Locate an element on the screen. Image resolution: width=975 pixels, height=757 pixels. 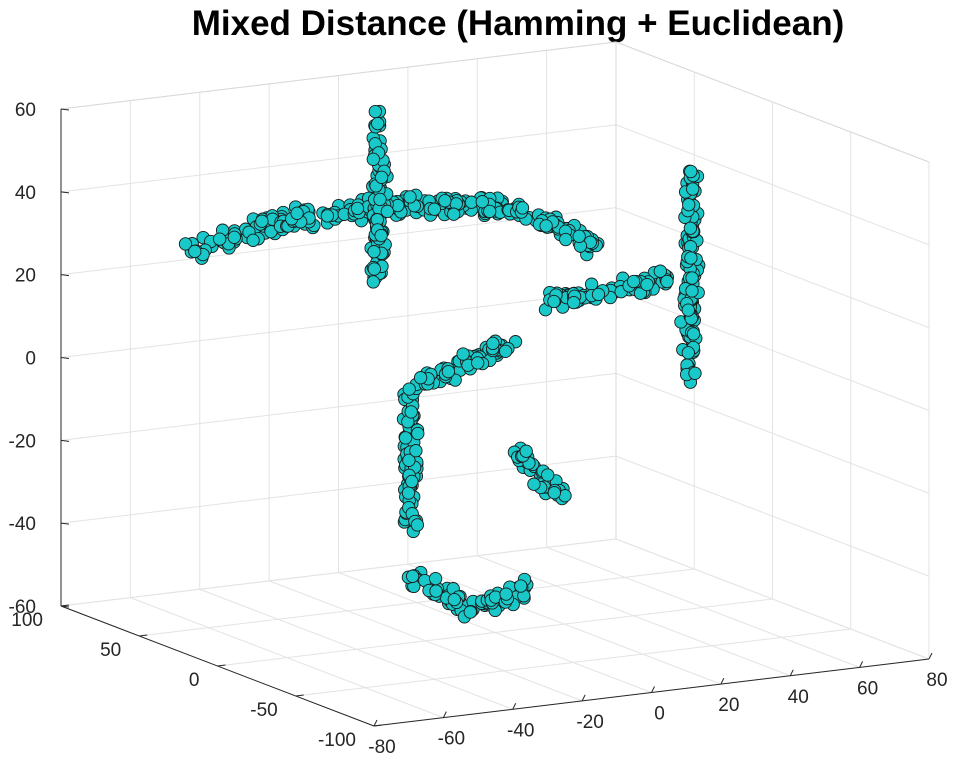
z-tick-label: -60 is located at coordinates (22, 607).